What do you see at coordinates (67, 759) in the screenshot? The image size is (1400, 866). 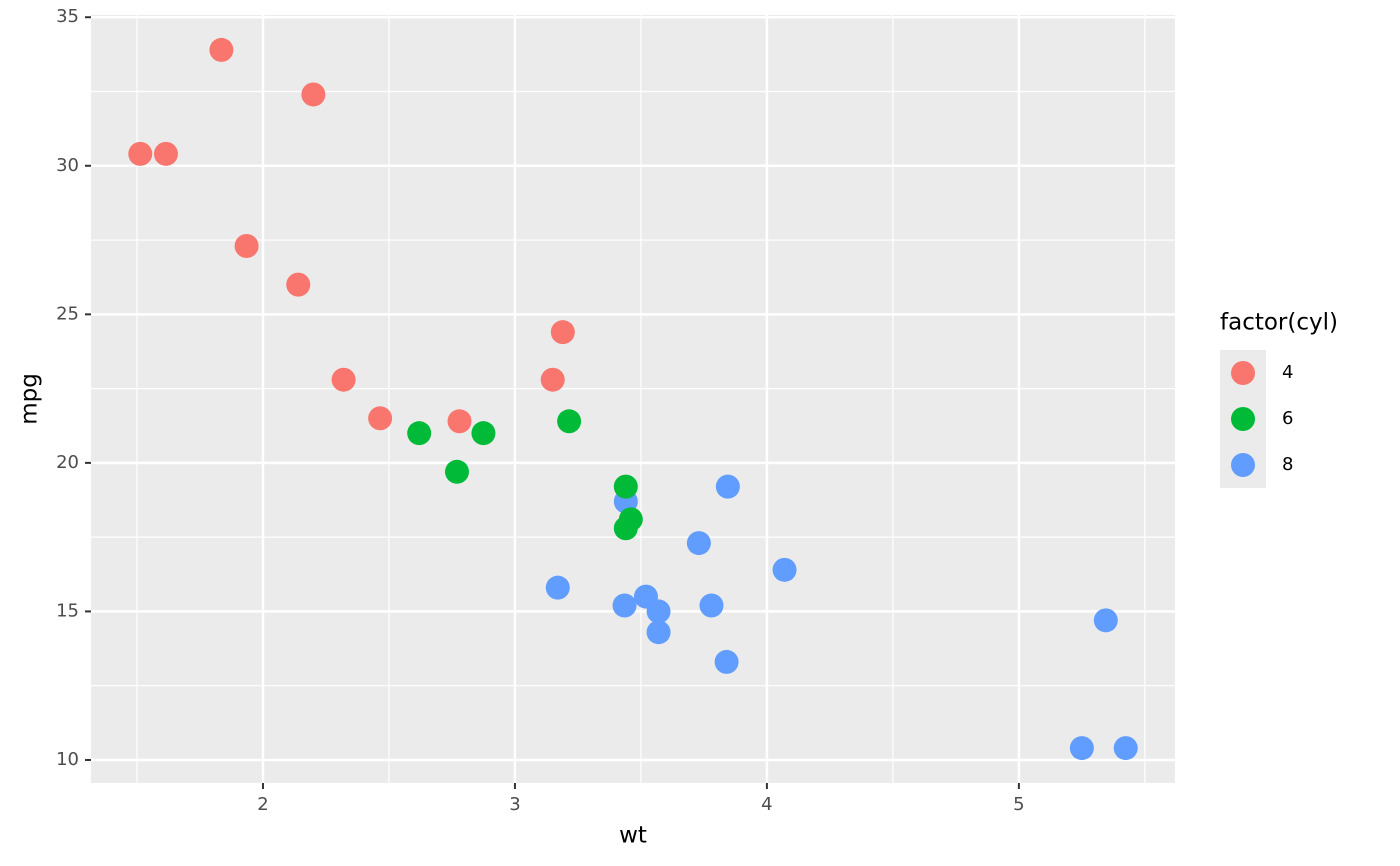 I see `y-tick-label: 10` at bounding box center [67, 759].